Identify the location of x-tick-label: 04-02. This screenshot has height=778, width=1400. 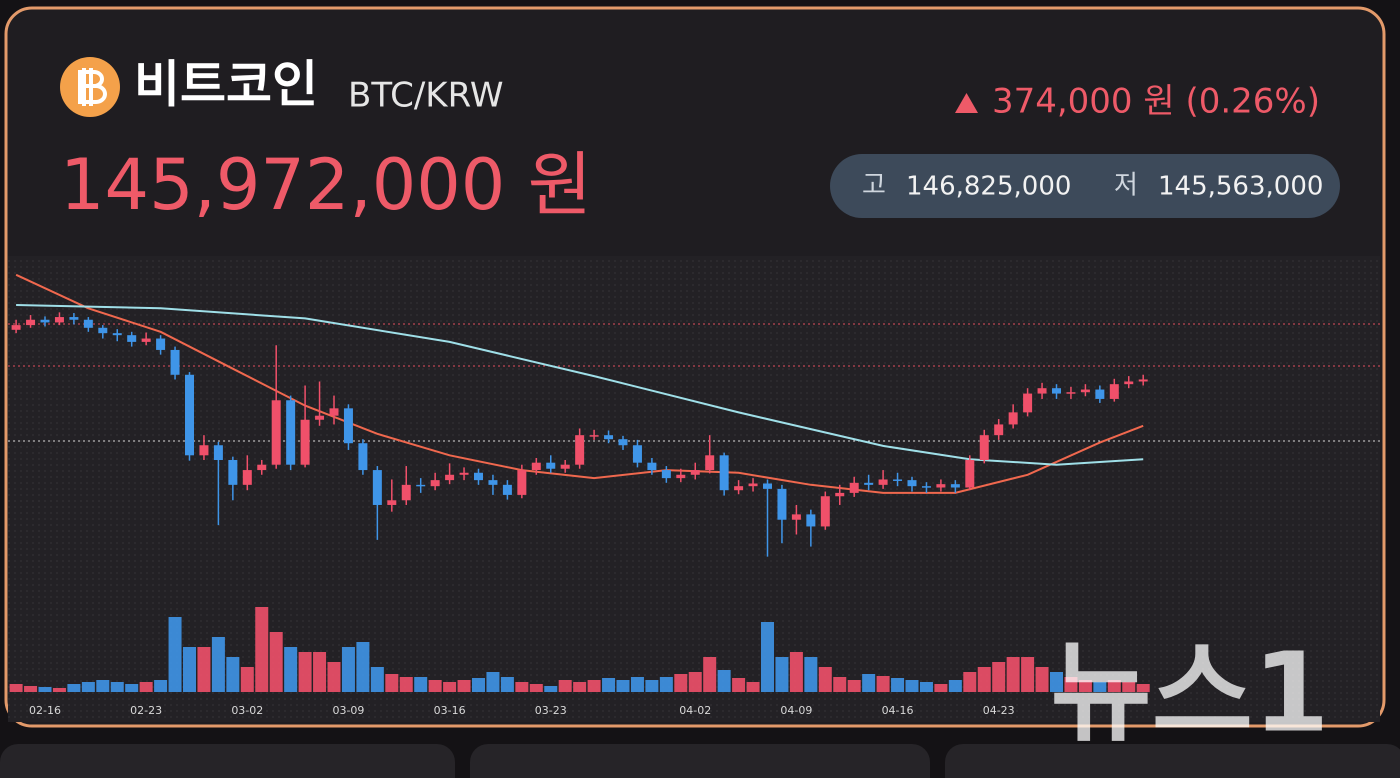
(695, 710).